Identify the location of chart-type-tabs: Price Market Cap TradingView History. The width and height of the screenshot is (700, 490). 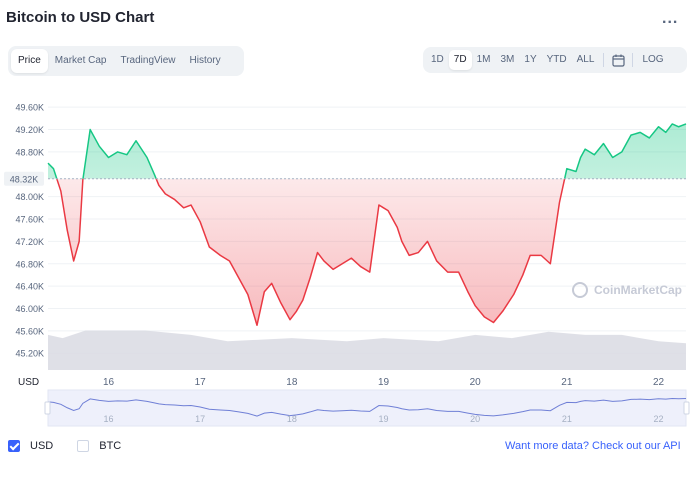
(126, 61).